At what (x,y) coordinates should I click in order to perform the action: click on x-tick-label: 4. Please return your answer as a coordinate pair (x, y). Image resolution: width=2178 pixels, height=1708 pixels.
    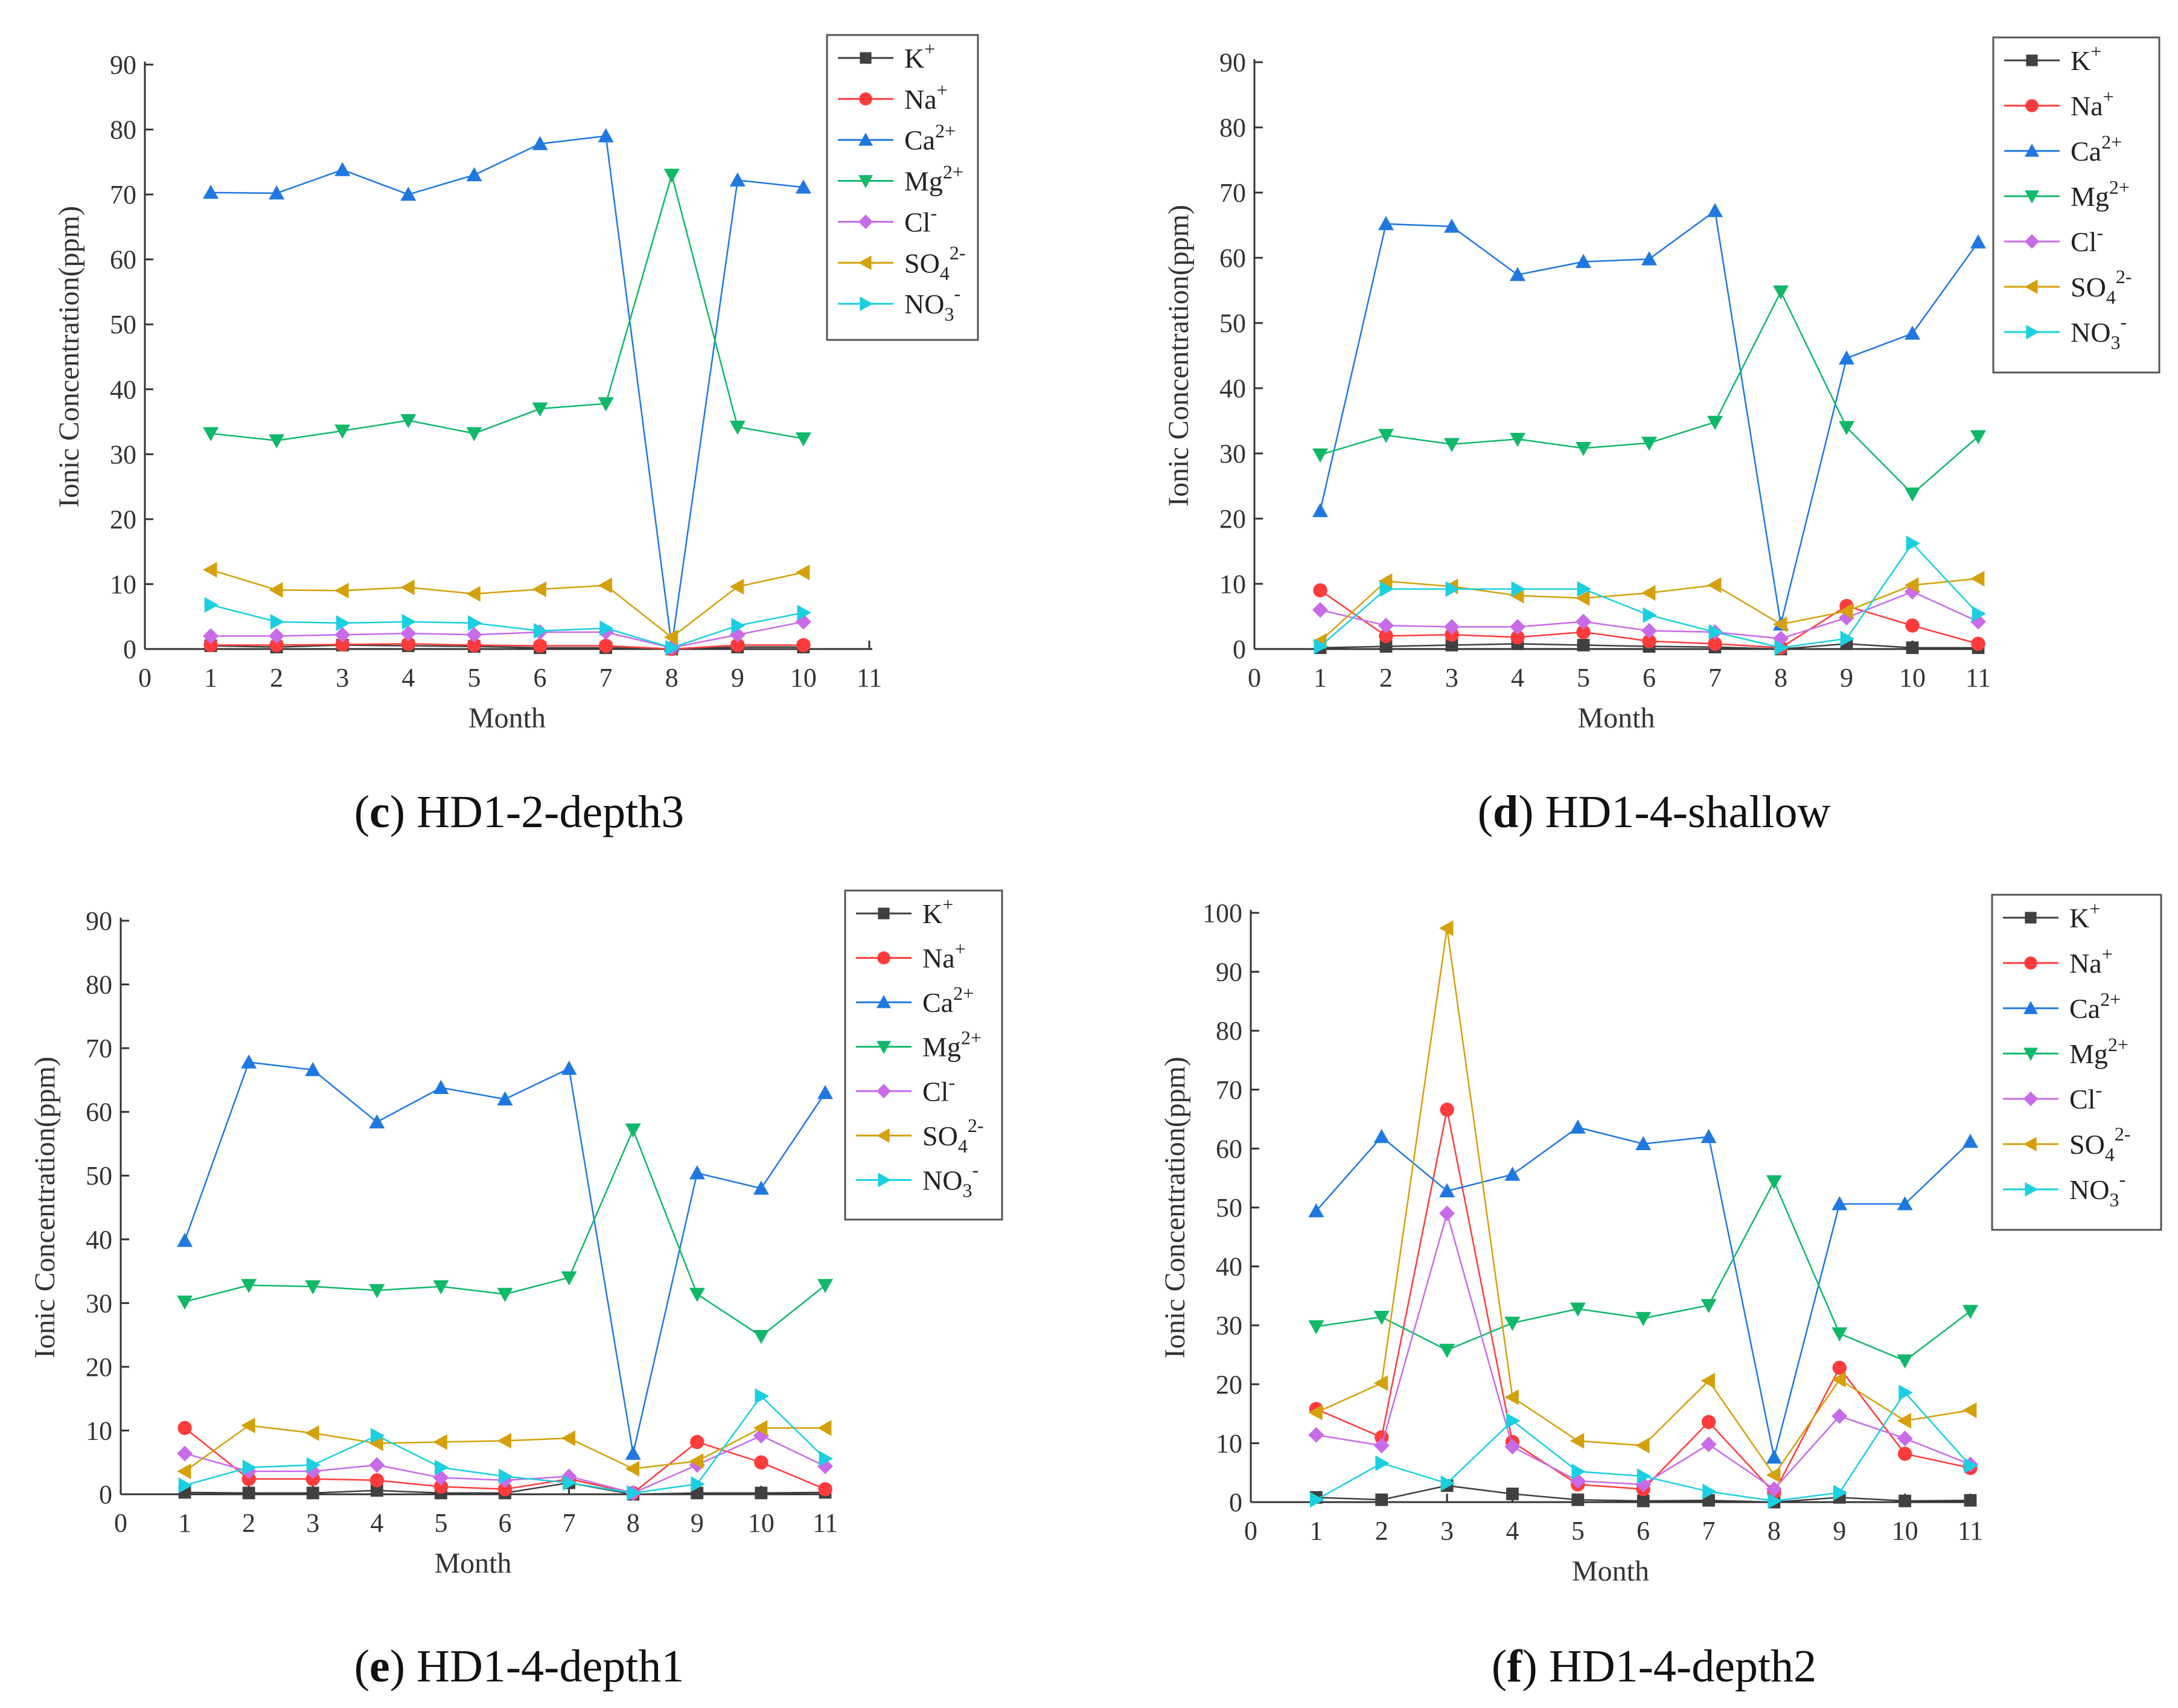
    Looking at the image, I should click on (1517, 677).